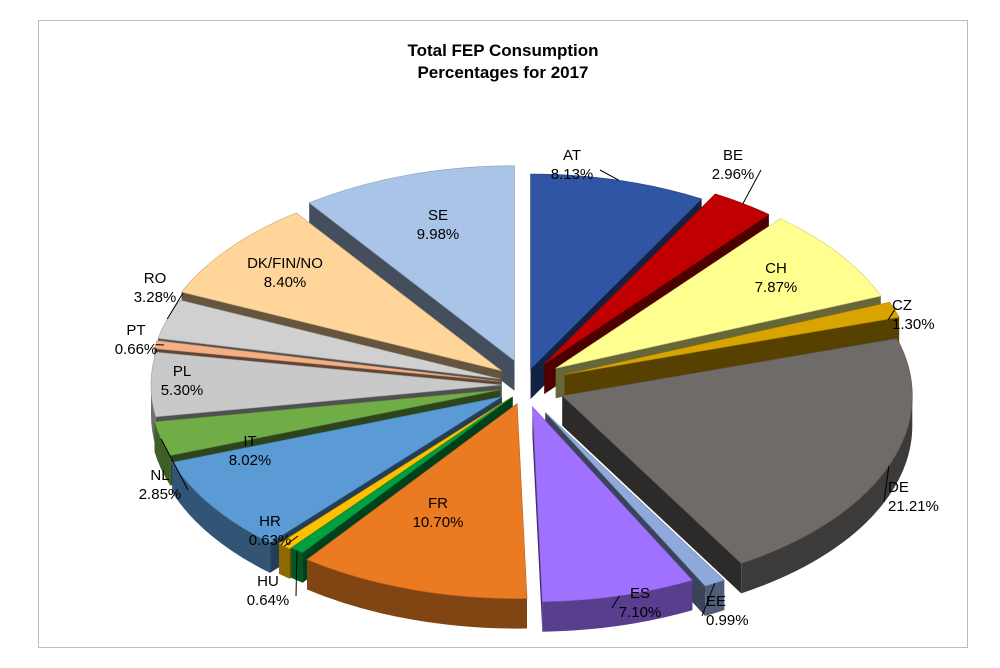 The width and height of the screenshot is (1000, 668). I want to click on pie-label-pl: PL 5.30%, so click(182, 381).